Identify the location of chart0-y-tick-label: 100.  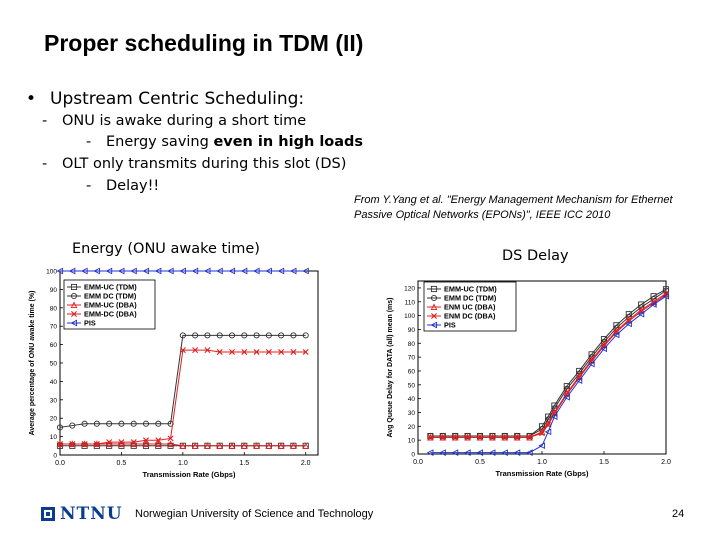
(51, 272).